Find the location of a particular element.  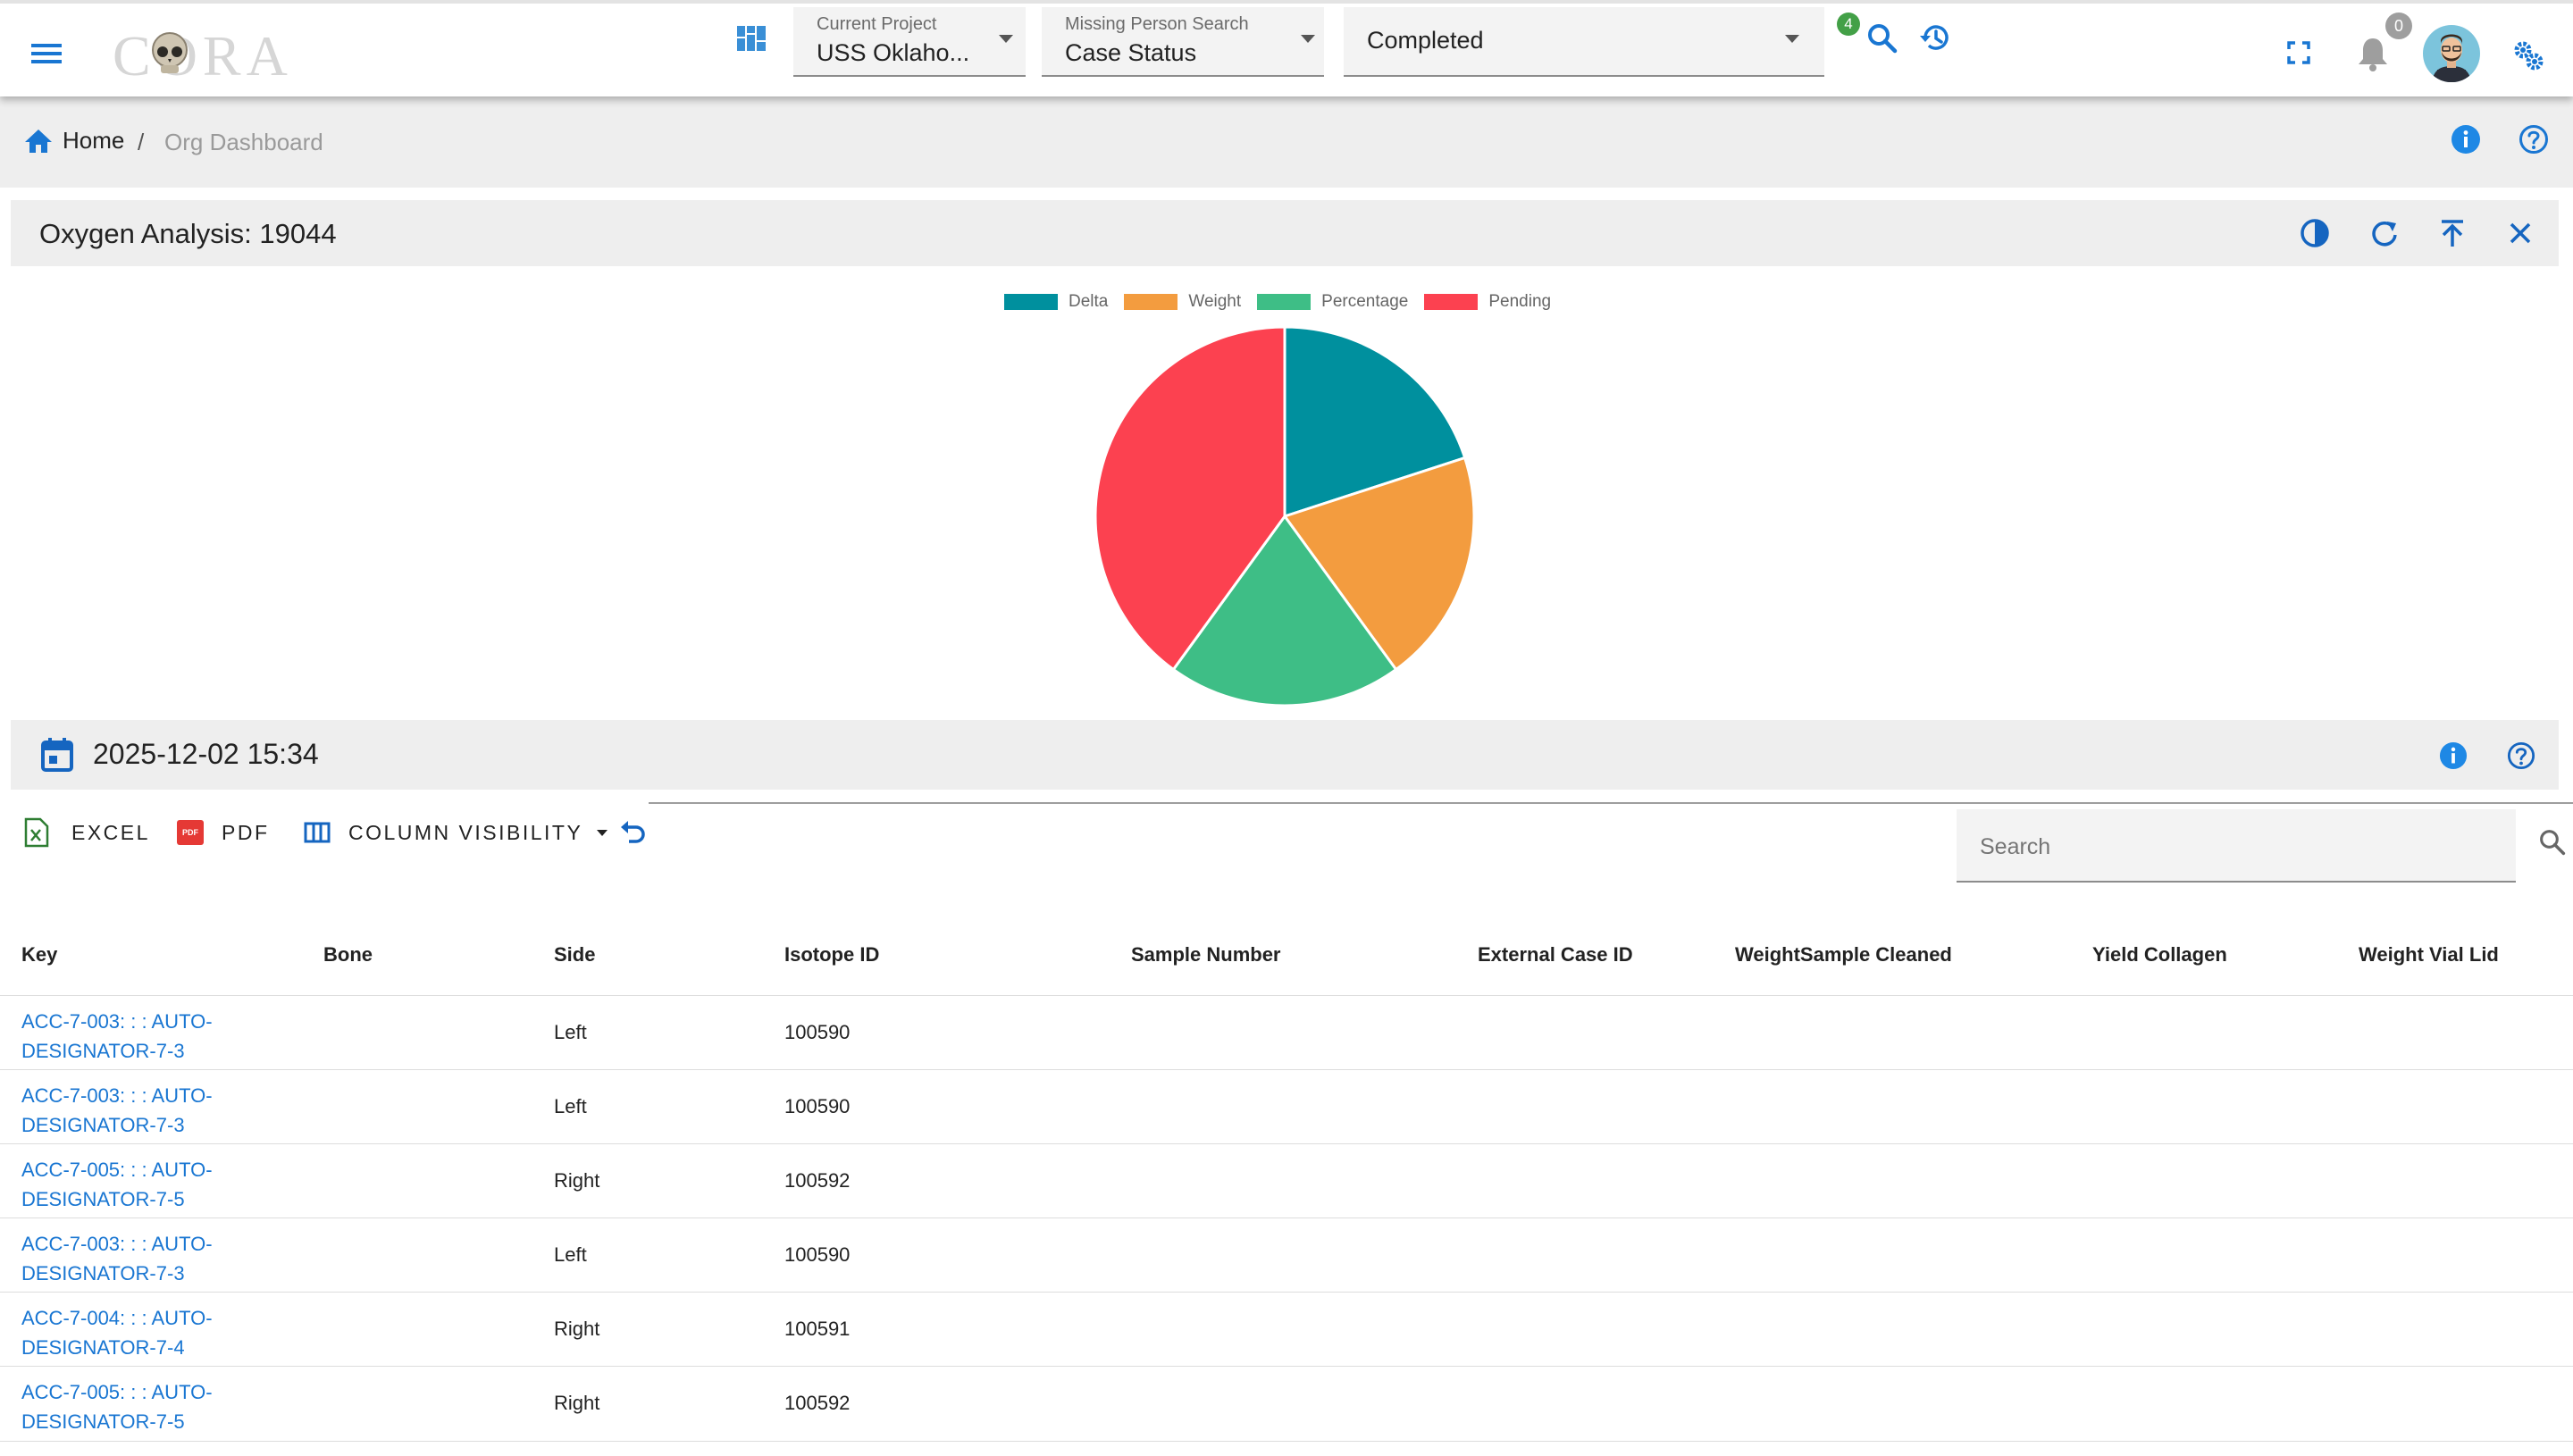

excel-export-button: EXCEL is located at coordinates (86, 832).